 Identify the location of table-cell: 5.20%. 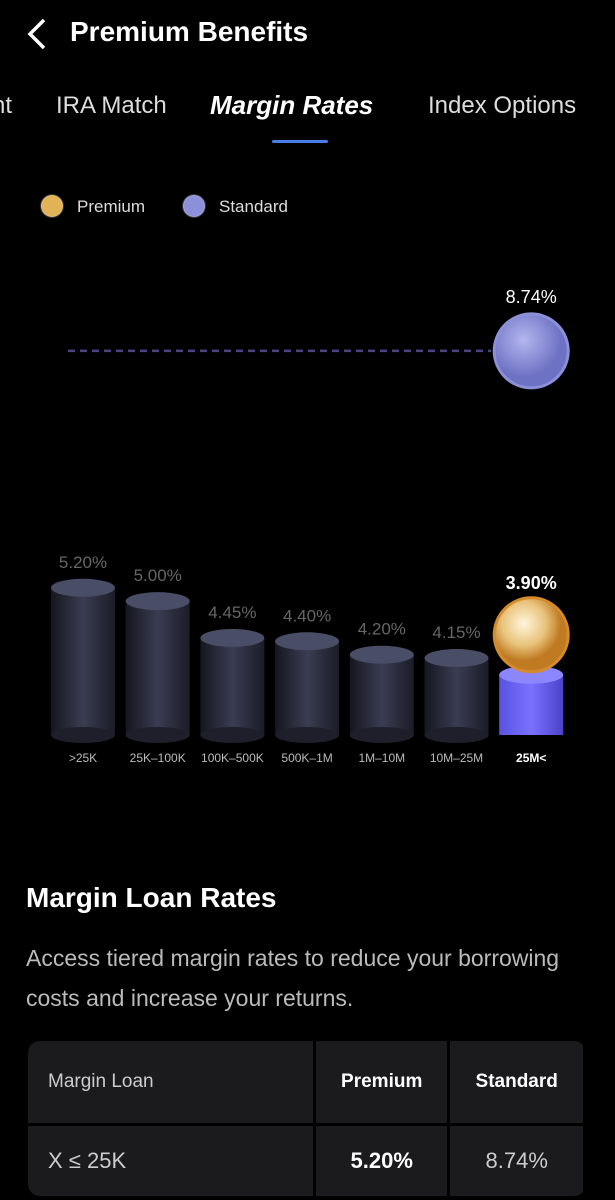
(382, 1159).